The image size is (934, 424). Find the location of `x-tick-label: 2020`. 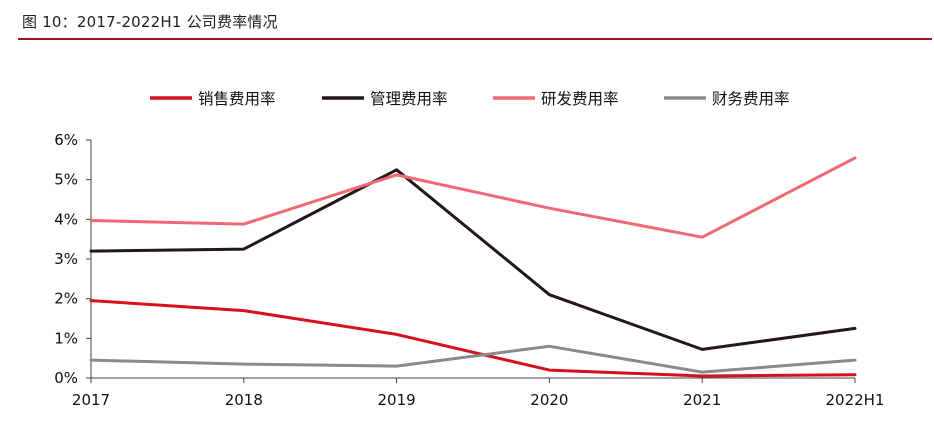

x-tick-label: 2020 is located at coordinates (549, 400).